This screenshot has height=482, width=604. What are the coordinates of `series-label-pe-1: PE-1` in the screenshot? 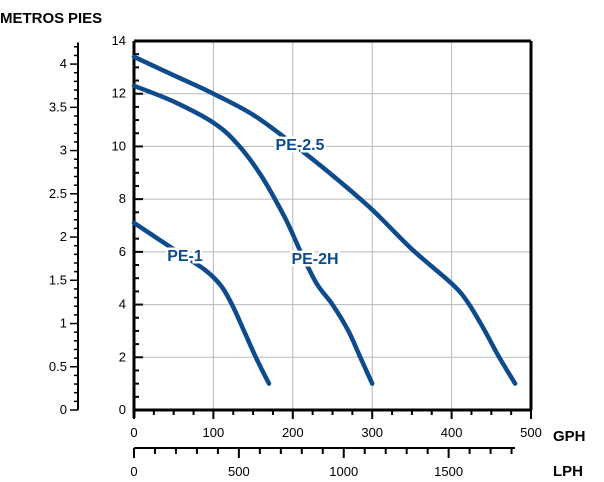 It's located at (185, 256).